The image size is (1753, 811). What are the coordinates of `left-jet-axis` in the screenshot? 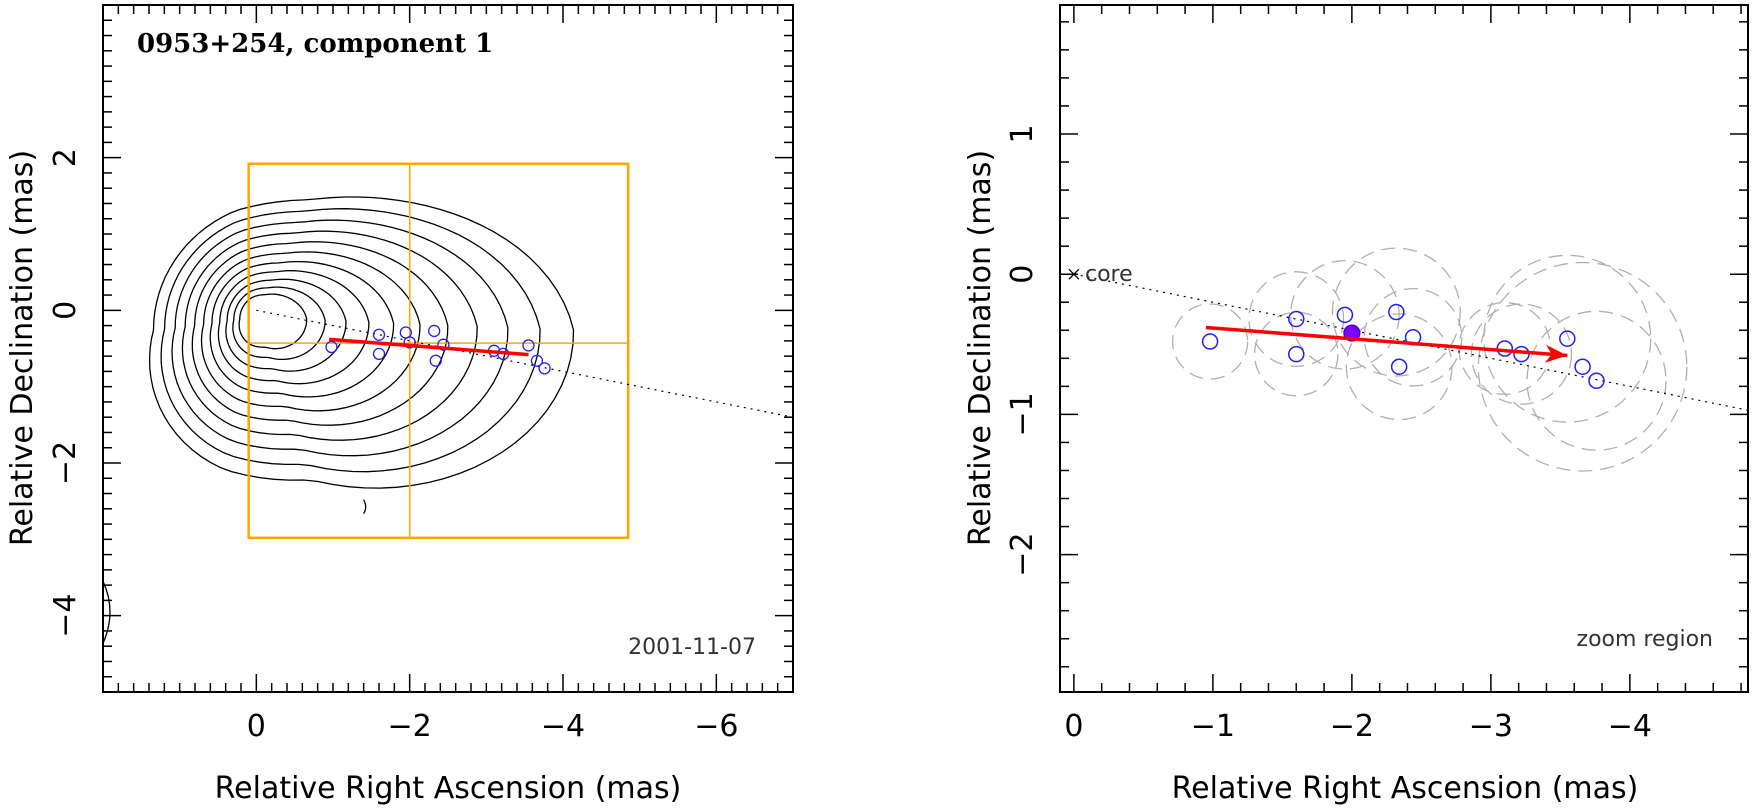 It's located at (525, 363).